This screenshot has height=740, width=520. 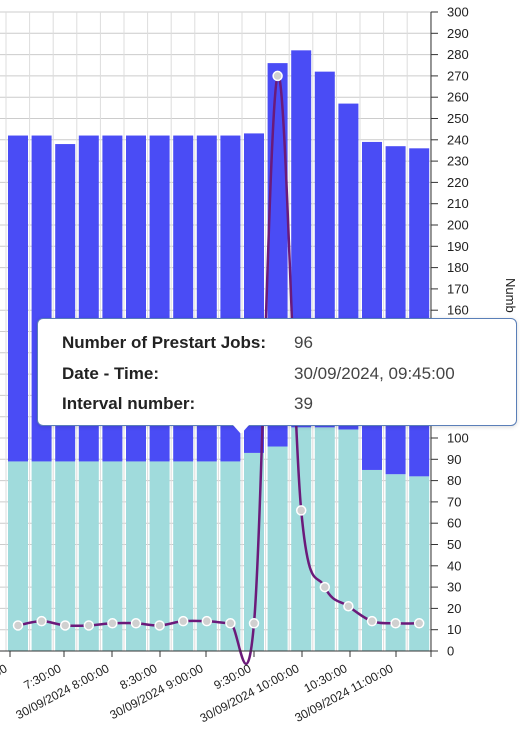 What do you see at coordinates (458, 182) in the screenshot?
I see `y-tick-label: 220` at bounding box center [458, 182].